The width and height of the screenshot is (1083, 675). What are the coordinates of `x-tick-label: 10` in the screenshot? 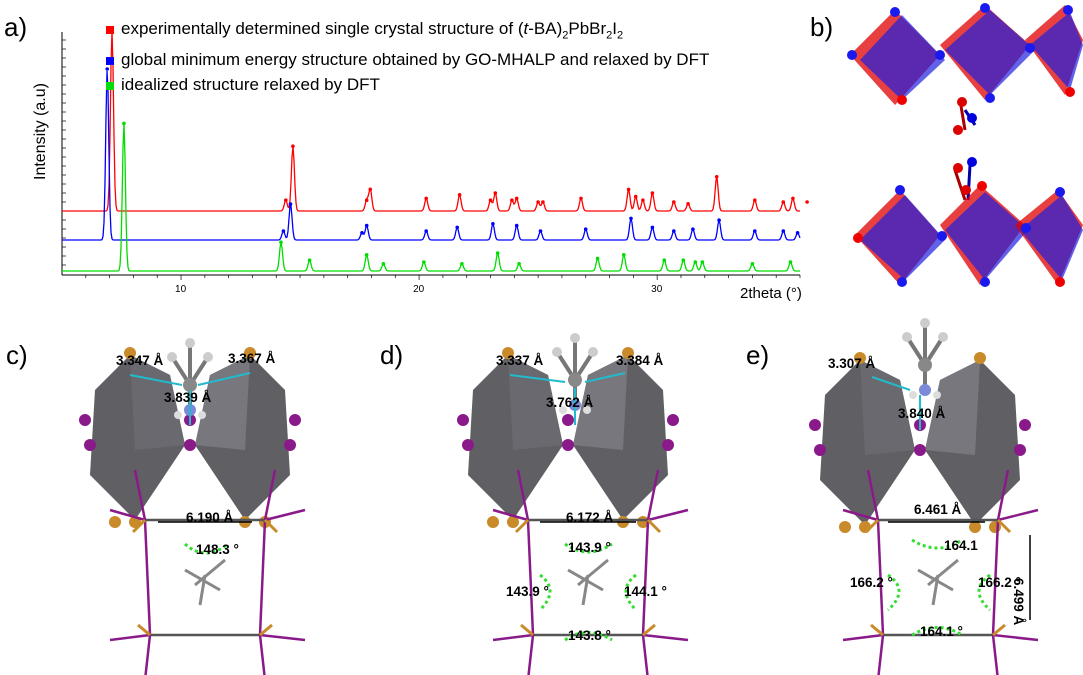 It's located at (181, 289).